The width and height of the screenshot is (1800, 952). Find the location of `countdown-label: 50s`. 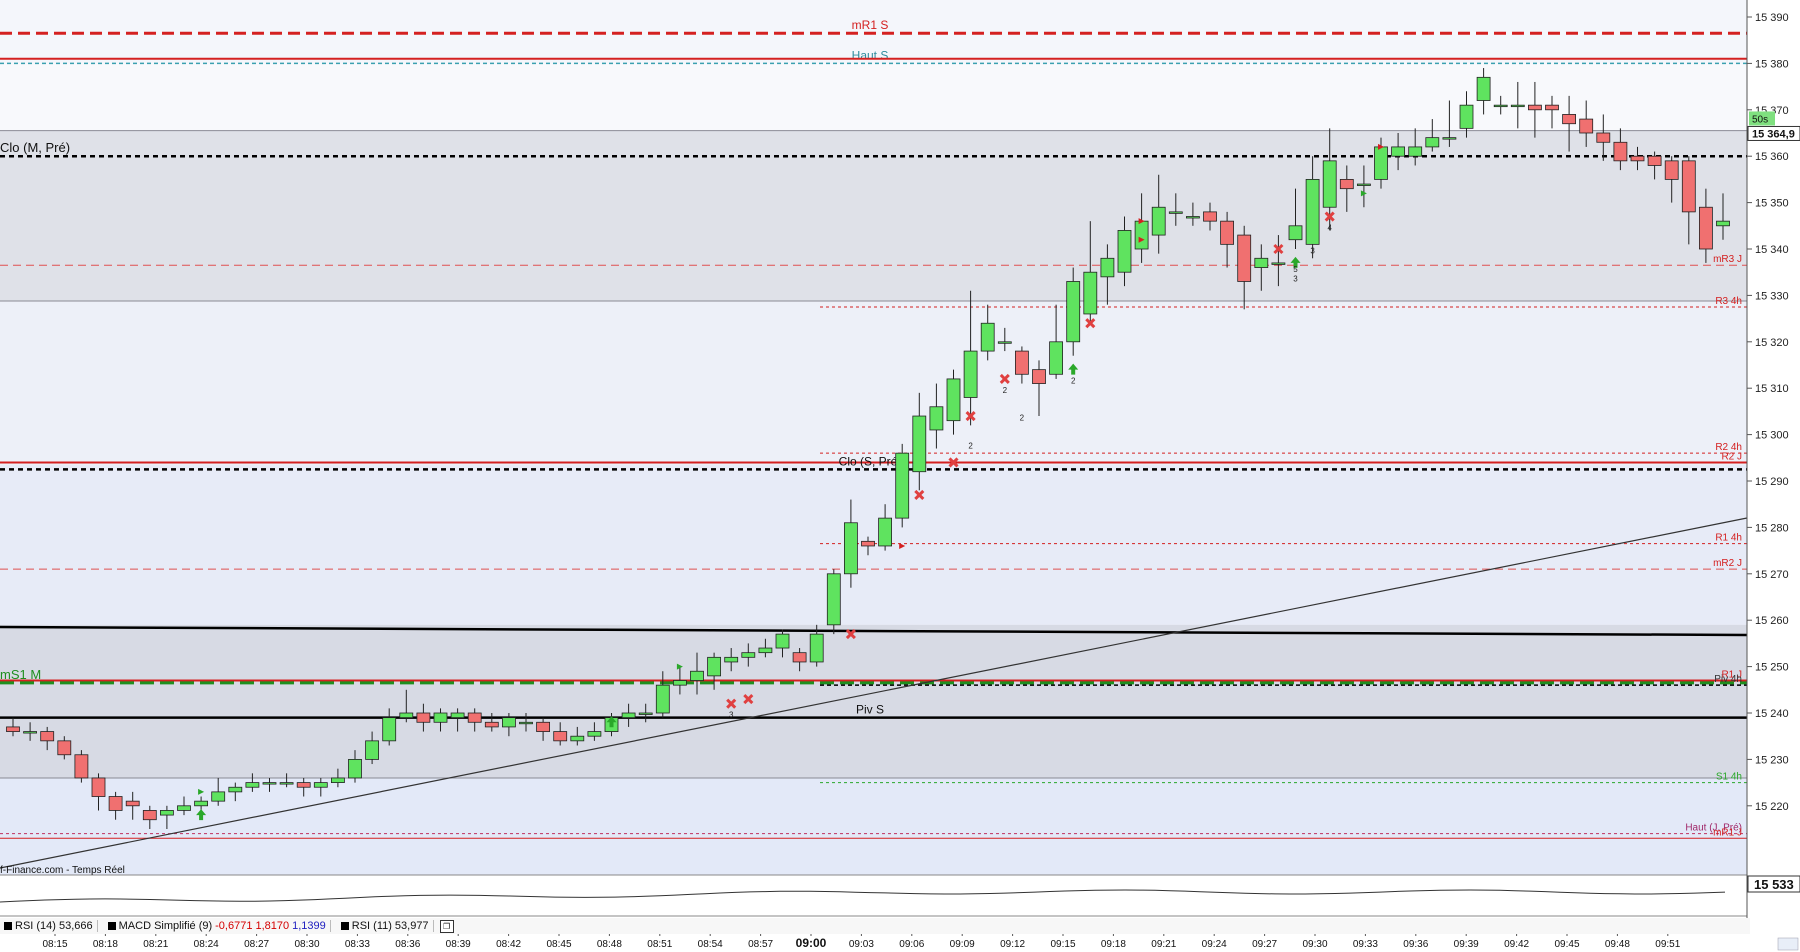

countdown-label: 50s is located at coordinates (1760, 119).